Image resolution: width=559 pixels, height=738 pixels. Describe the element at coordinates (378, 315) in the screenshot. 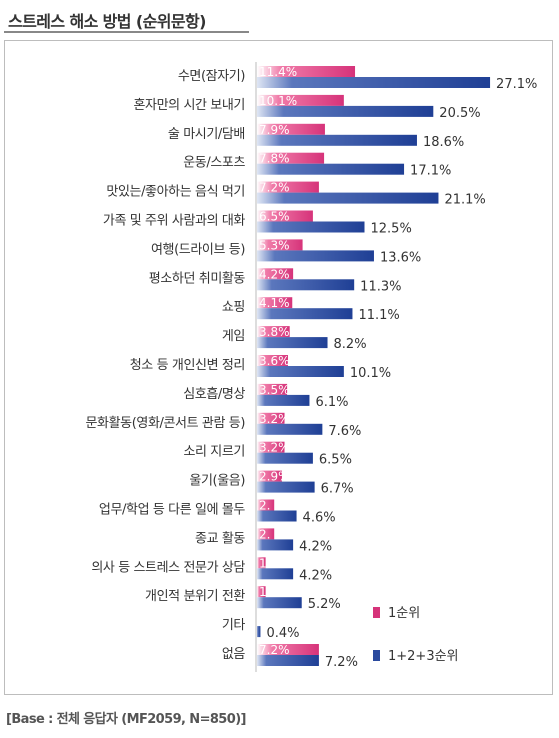

I see `value-label-top3-rank: 11.1%` at that location.